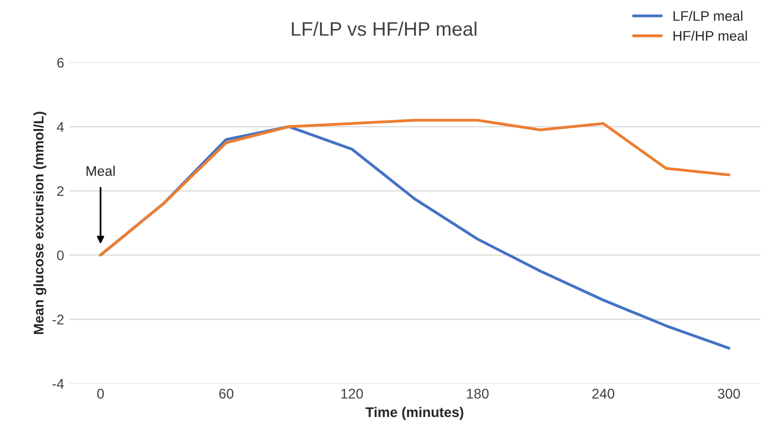  Describe the element at coordinates (60, 63) in the screenshot. I see `y-tick-label: 6` at that location.